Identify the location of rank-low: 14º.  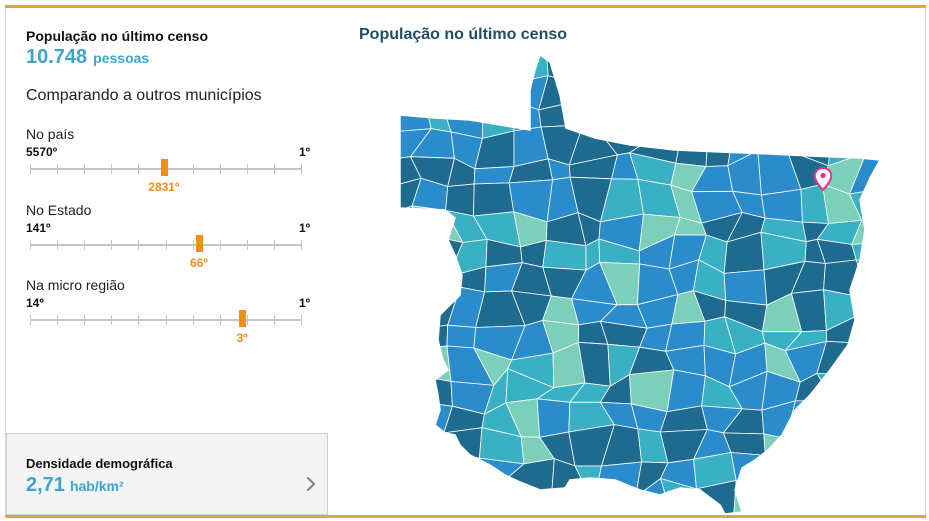
(35, 303).